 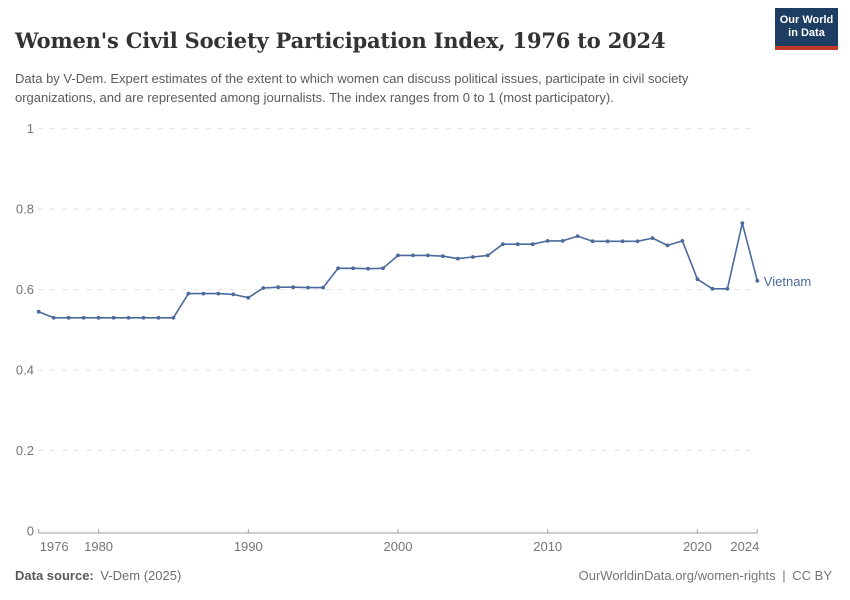 I want to click on data-point-1998, so click(x=368, y=268).